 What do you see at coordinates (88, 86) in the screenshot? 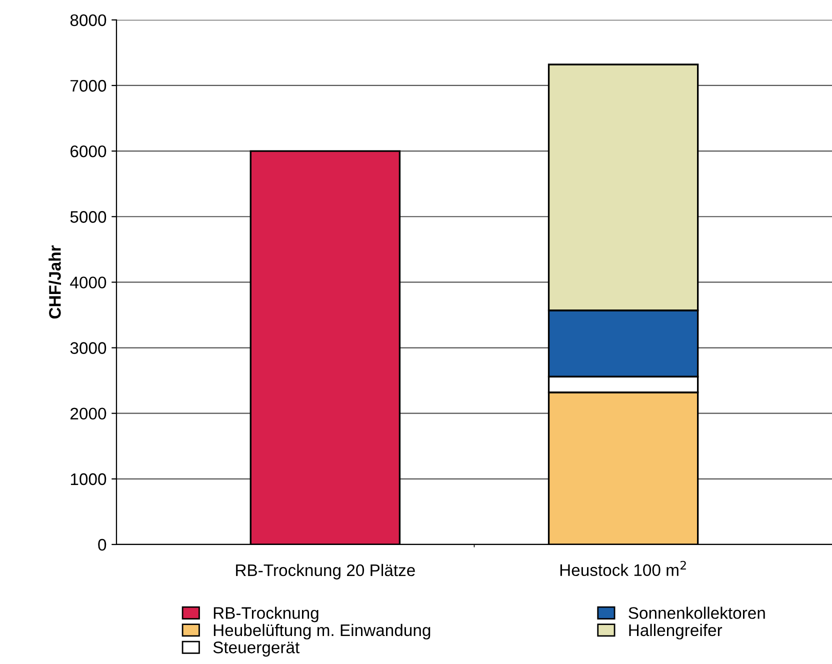
I see `y-tick-label: 7000` at bounding box center [88, 86].